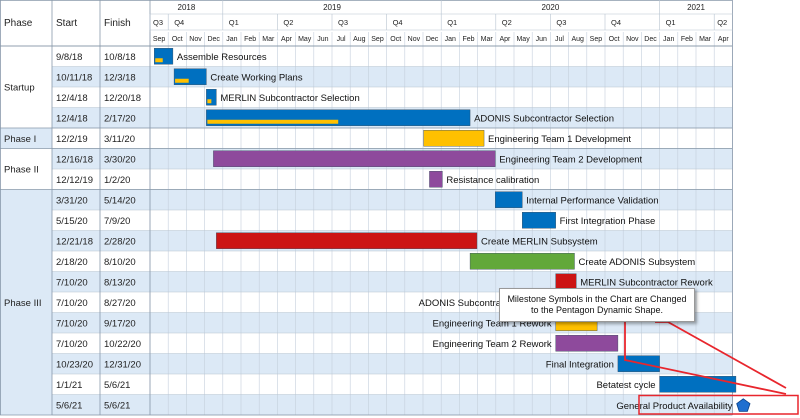  What do you see at coordinates (332, 7) in the screenshot?
I see `year-label: 2019` at bounding box center [332, 7].